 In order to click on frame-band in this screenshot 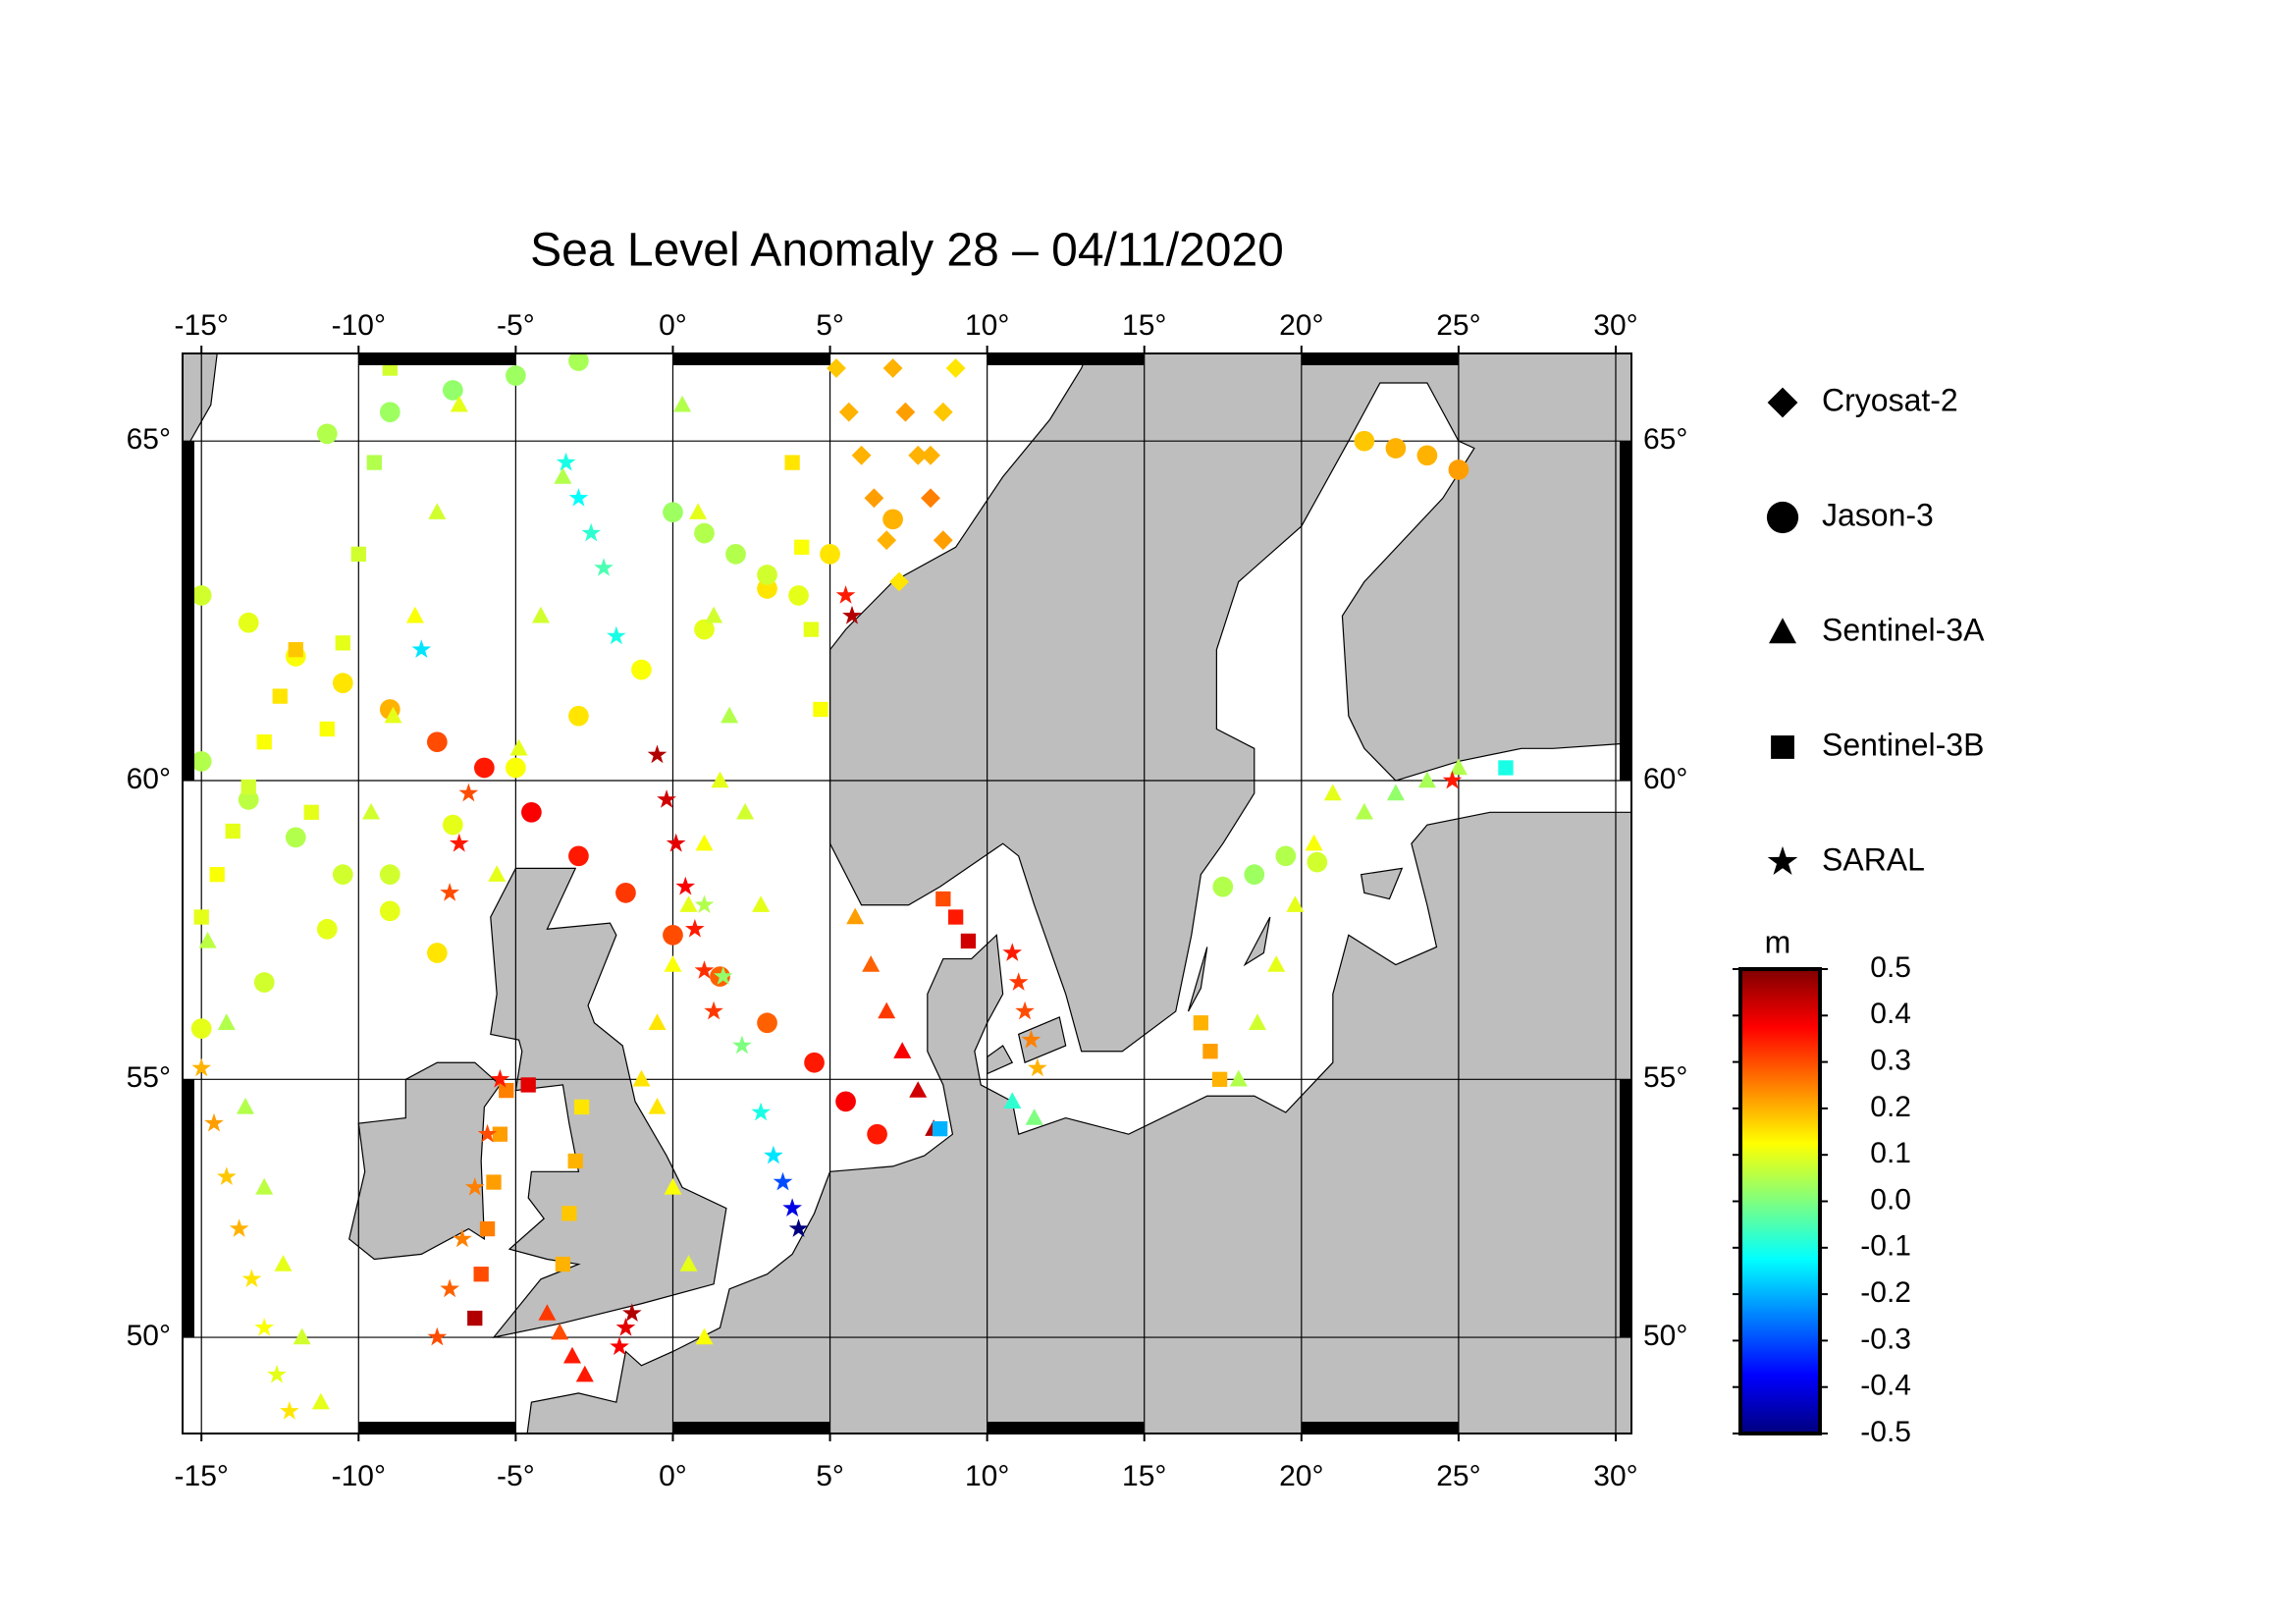, I will do `click(1066, 359)`.